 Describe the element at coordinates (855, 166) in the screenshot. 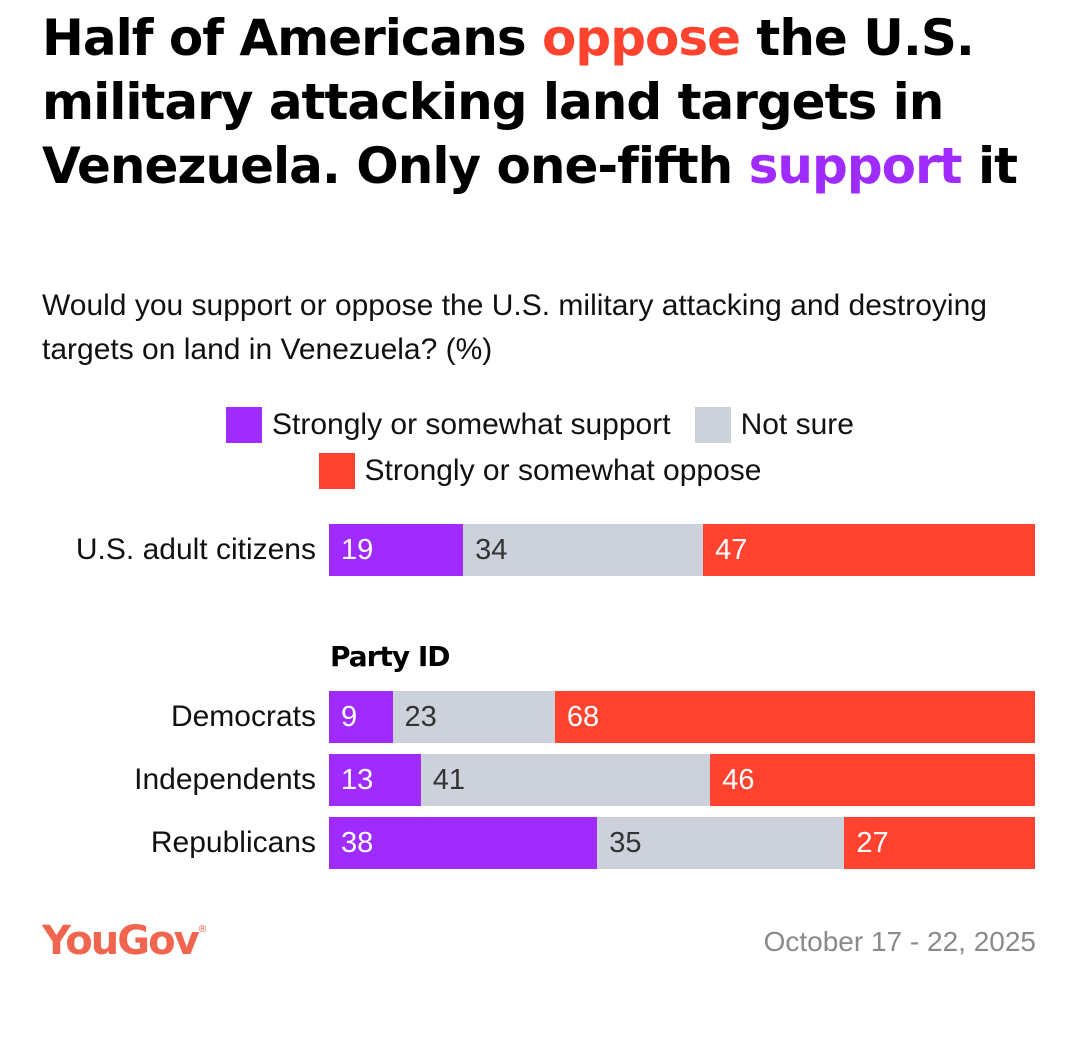

I see `title-highlight-support: support` at that location.